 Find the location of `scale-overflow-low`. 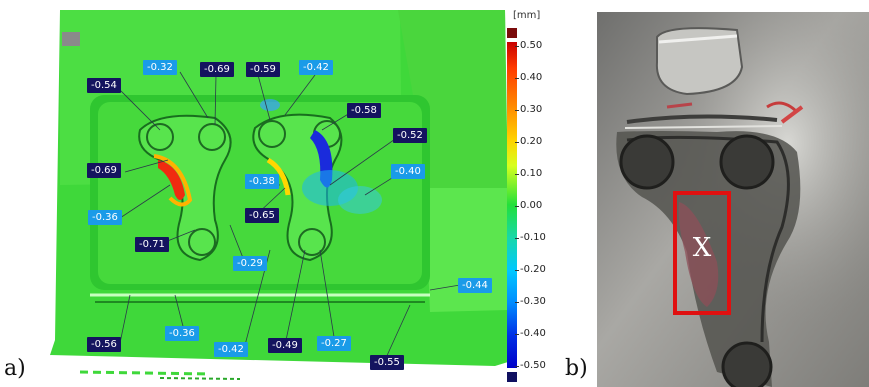

scale-overflow-low is located at coordinates (512, 377).